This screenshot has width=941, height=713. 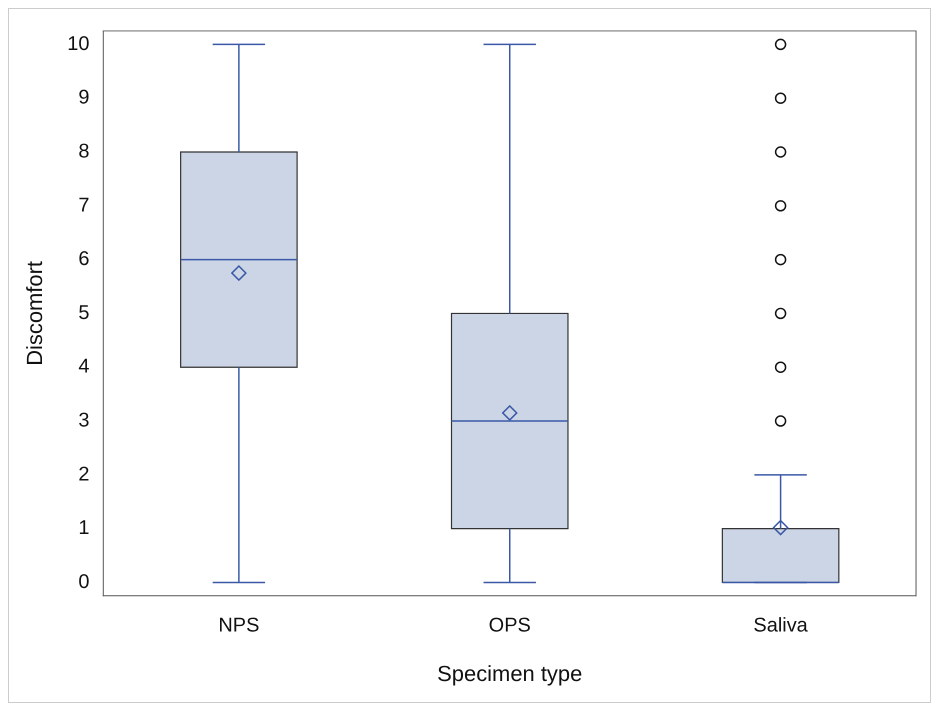 What do you see at coordinates (509, 625) in the screenshot?
I see `x-tick-label: OPS` at bounding box center [509, 625].